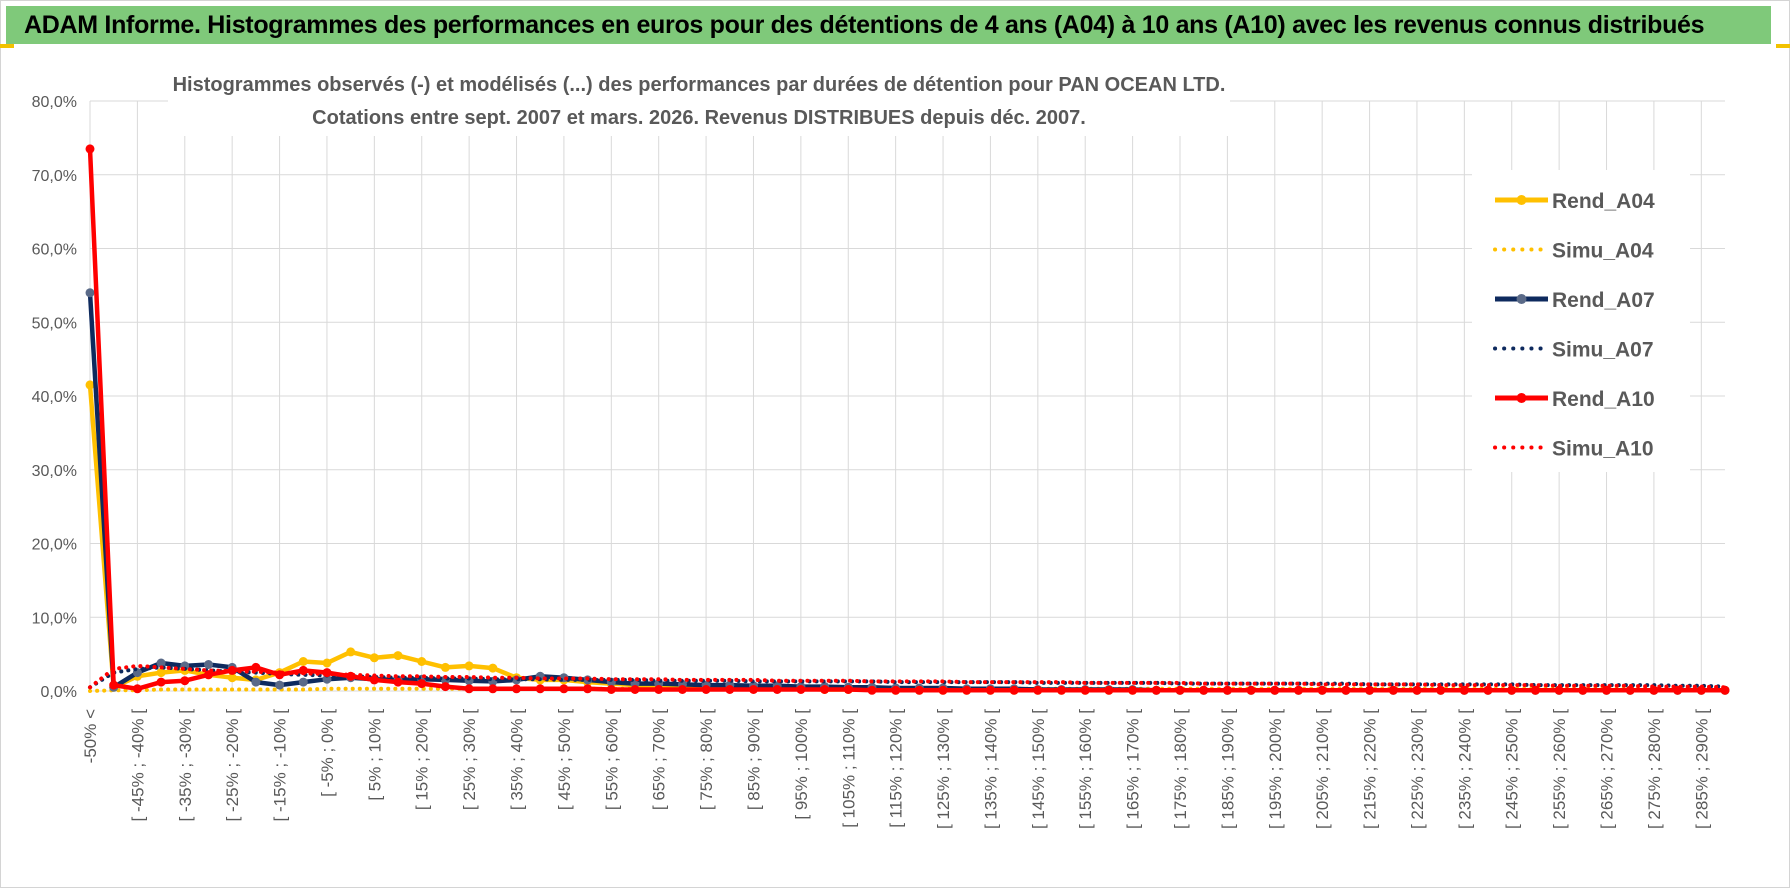 This screenshot has width=1790, height=888. I want to click on x-tick-label: [ 15% ; 20% [, so click(422, 759).